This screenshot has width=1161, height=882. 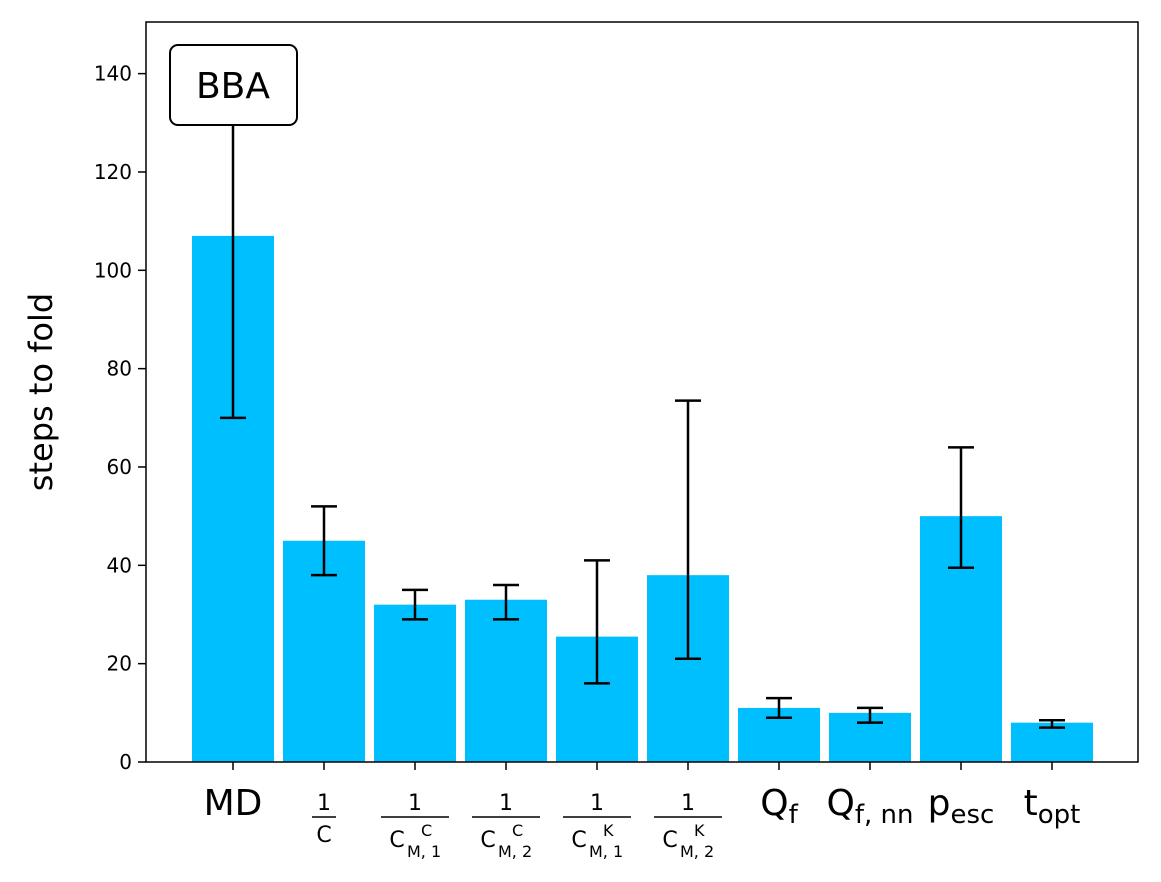 I want to click on x-tick-label-text: Qf, nn, so click(x=870, y=806).